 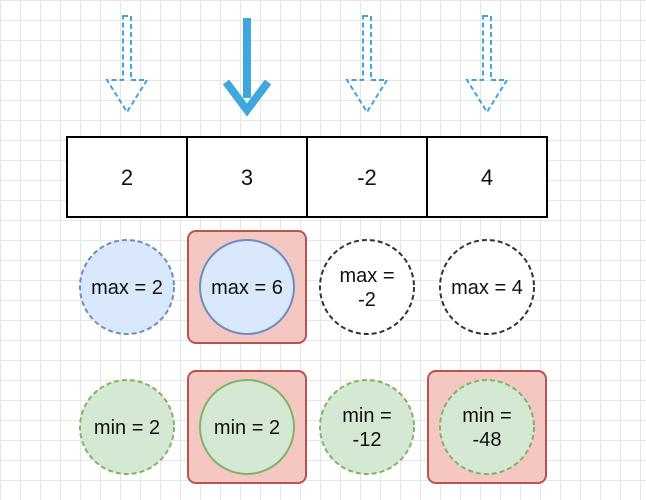 I want to click on max-node: max =-2, so click(x=367, y=287).